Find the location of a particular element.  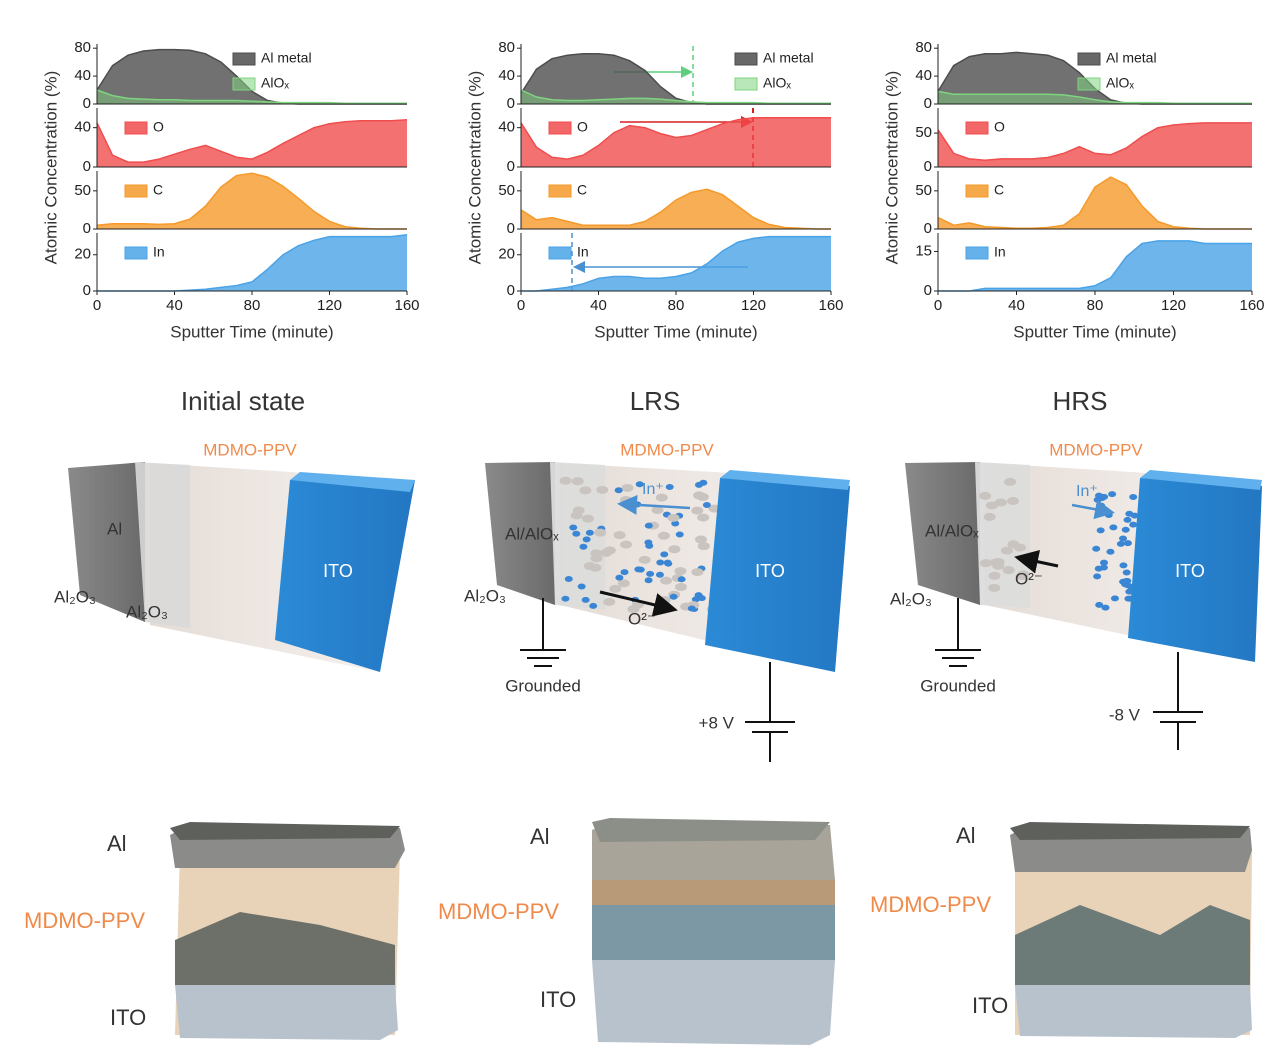

electrode-label: Al/AlOₓ is located at coordinates (952, 530).